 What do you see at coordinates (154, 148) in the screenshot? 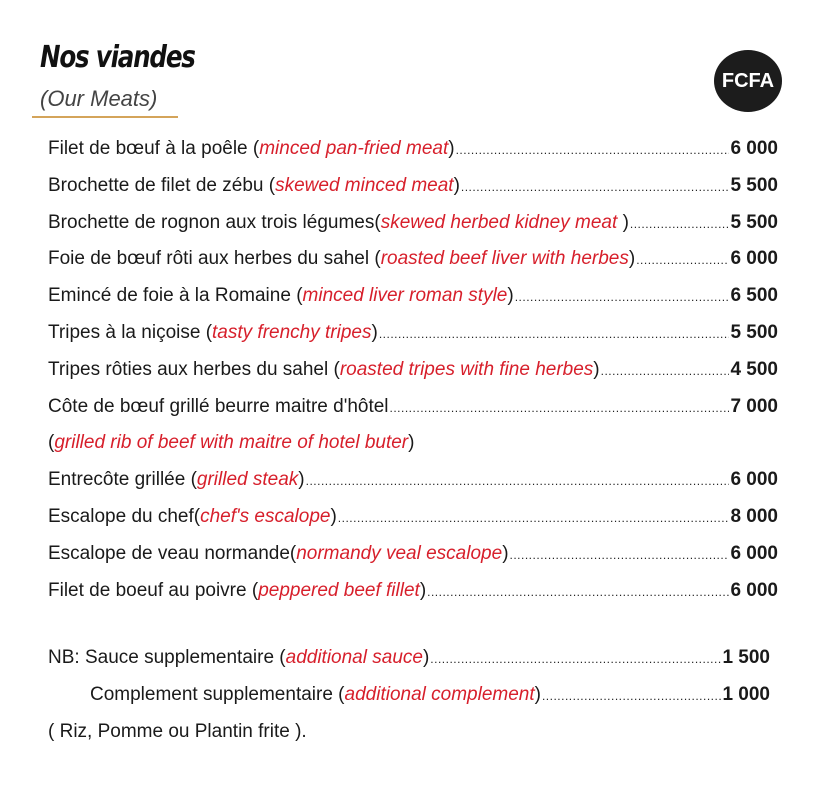
I see `item-name: Filet de bœuf à la poêle (` at bounding box center [154, 148].